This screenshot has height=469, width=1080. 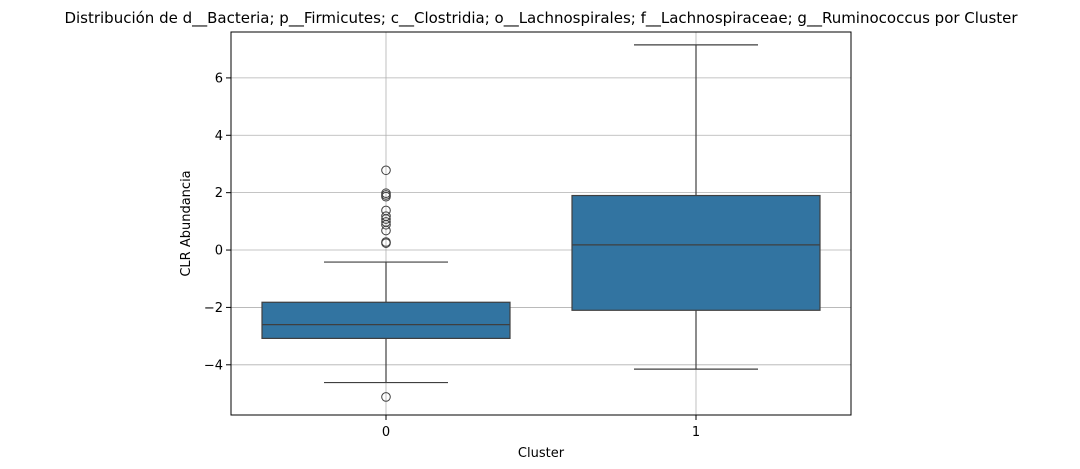 I want to click on y-tick-label: −4, so click(x=213, y=365).